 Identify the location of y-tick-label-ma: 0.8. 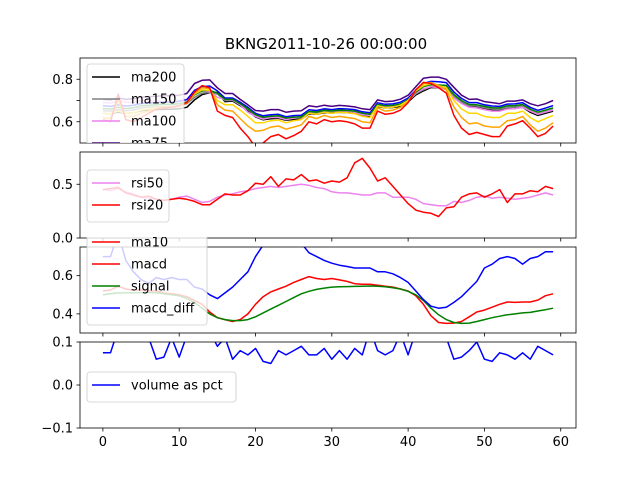
(62, 80).